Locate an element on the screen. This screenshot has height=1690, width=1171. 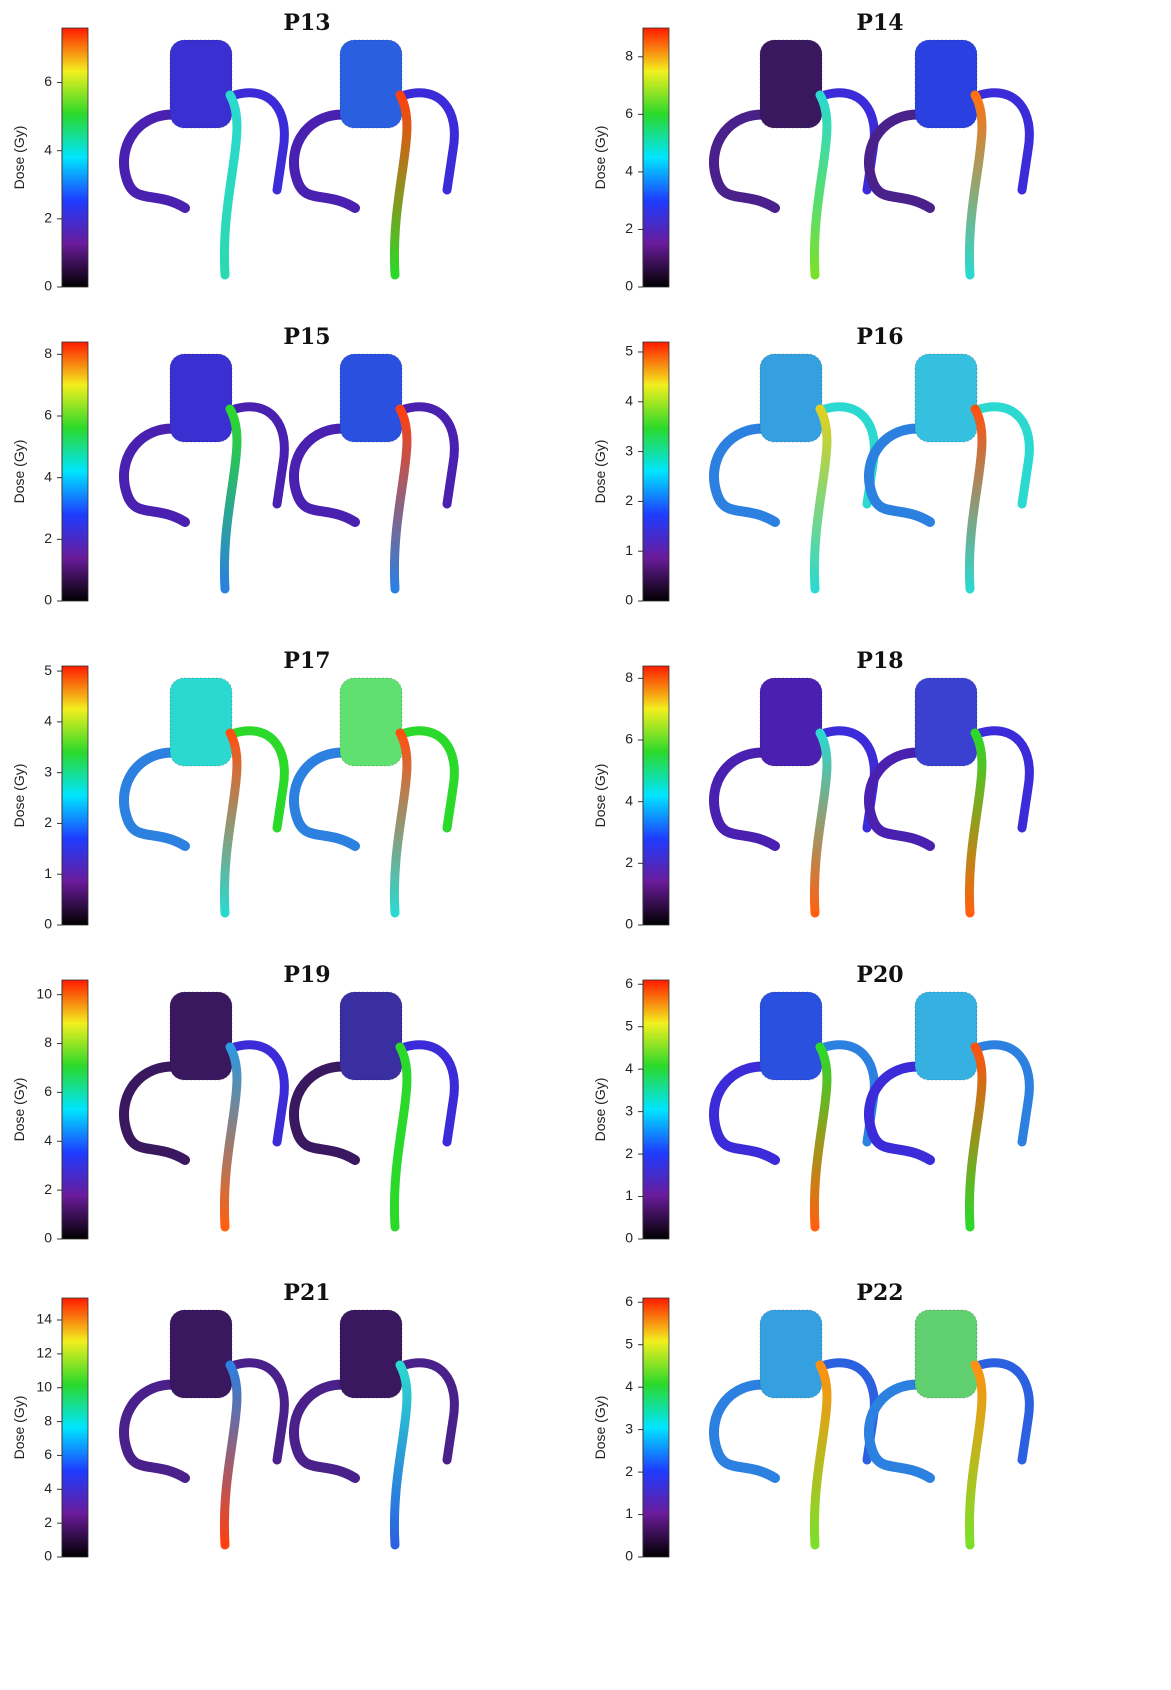
panel-title: P22 is located at coordinates (879, 1293).